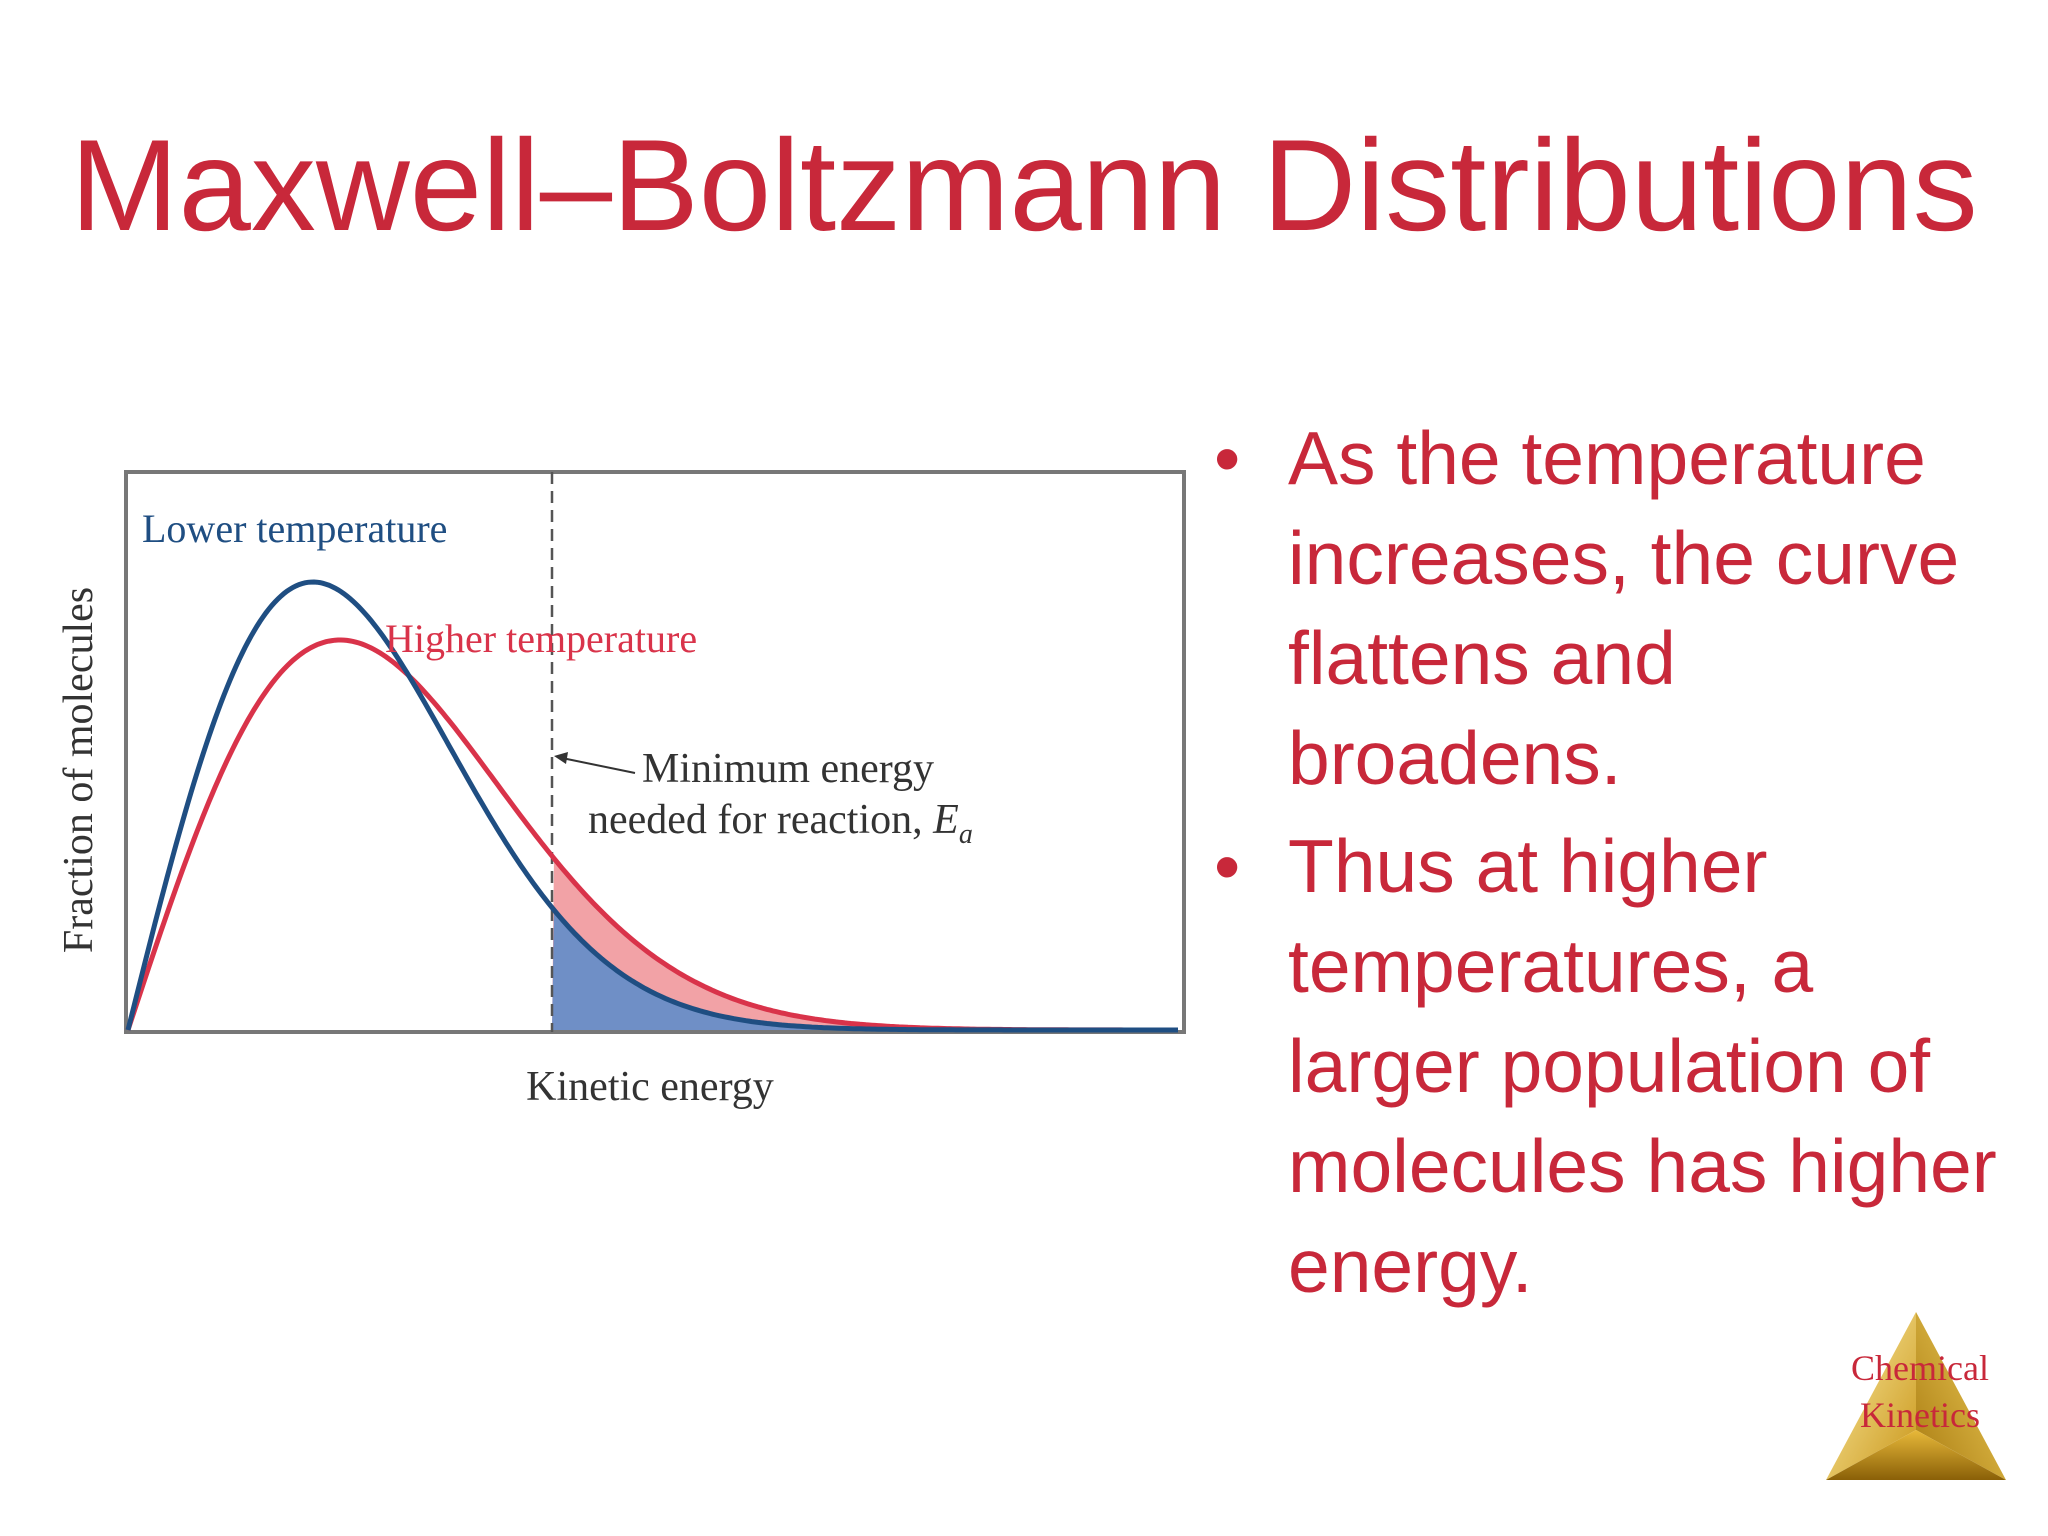  Describe the element at coordinates (561, 758) in the screenshot. I see `annotation-arrow-head` at that location.